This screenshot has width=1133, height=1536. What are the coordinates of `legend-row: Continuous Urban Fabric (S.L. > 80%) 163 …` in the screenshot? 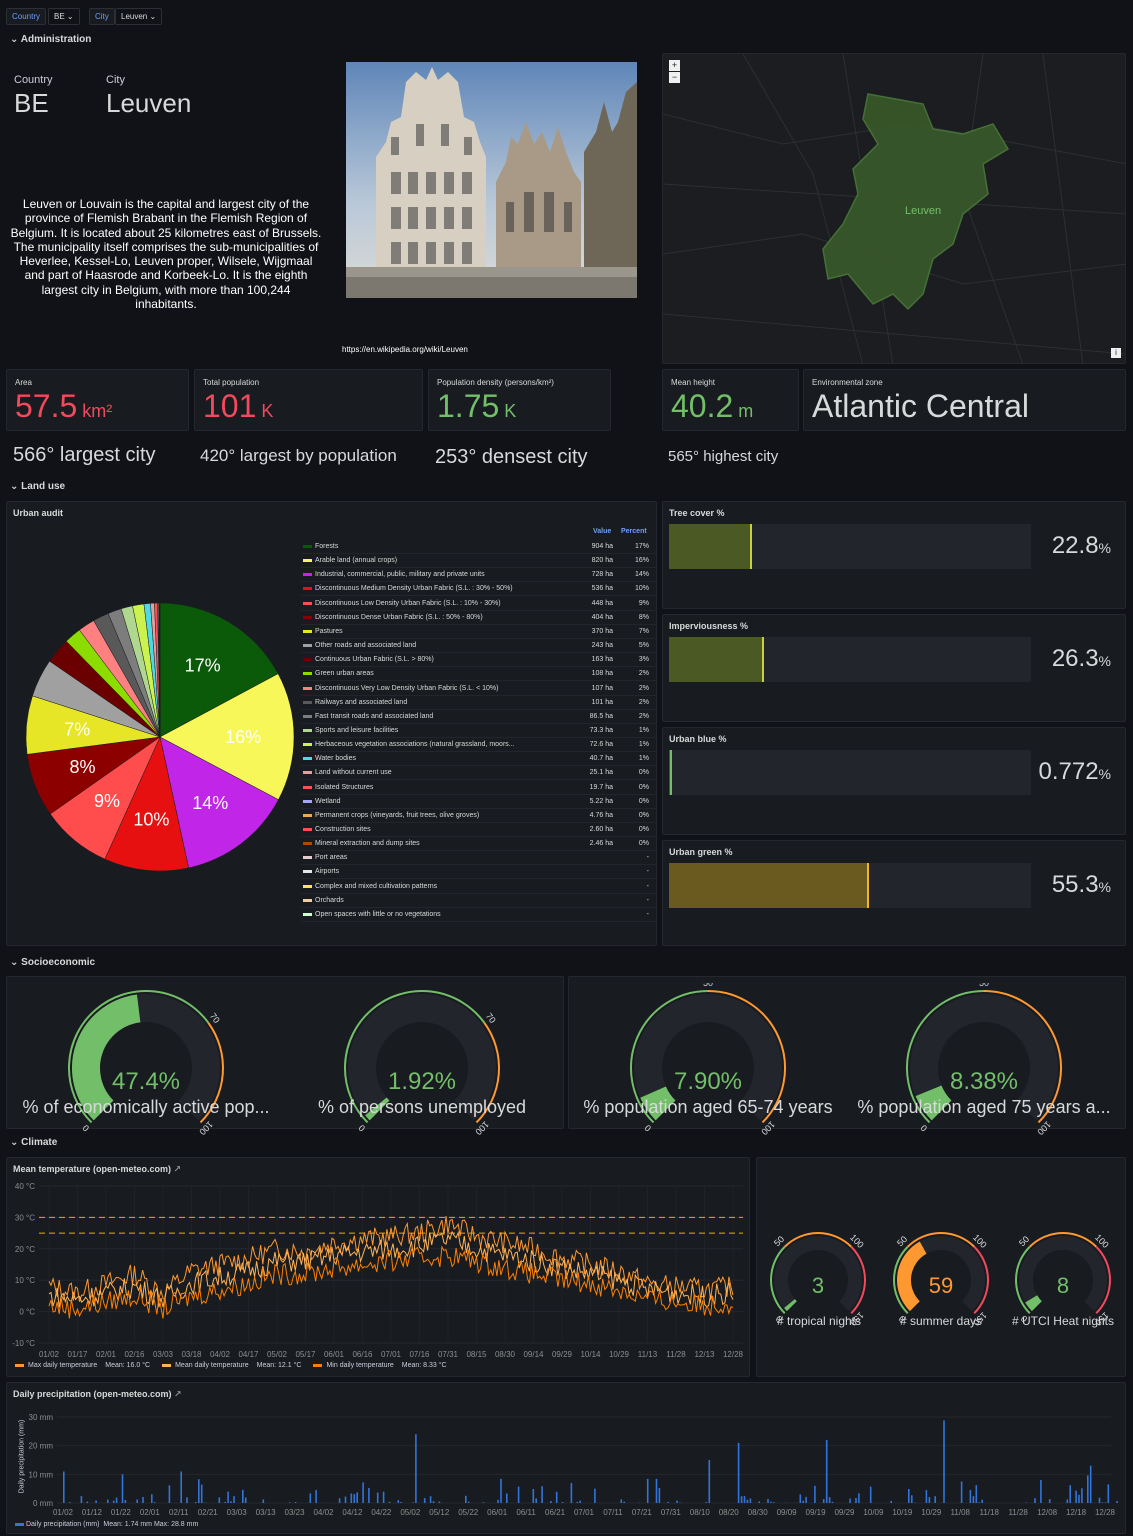 It's located at (479, 660).